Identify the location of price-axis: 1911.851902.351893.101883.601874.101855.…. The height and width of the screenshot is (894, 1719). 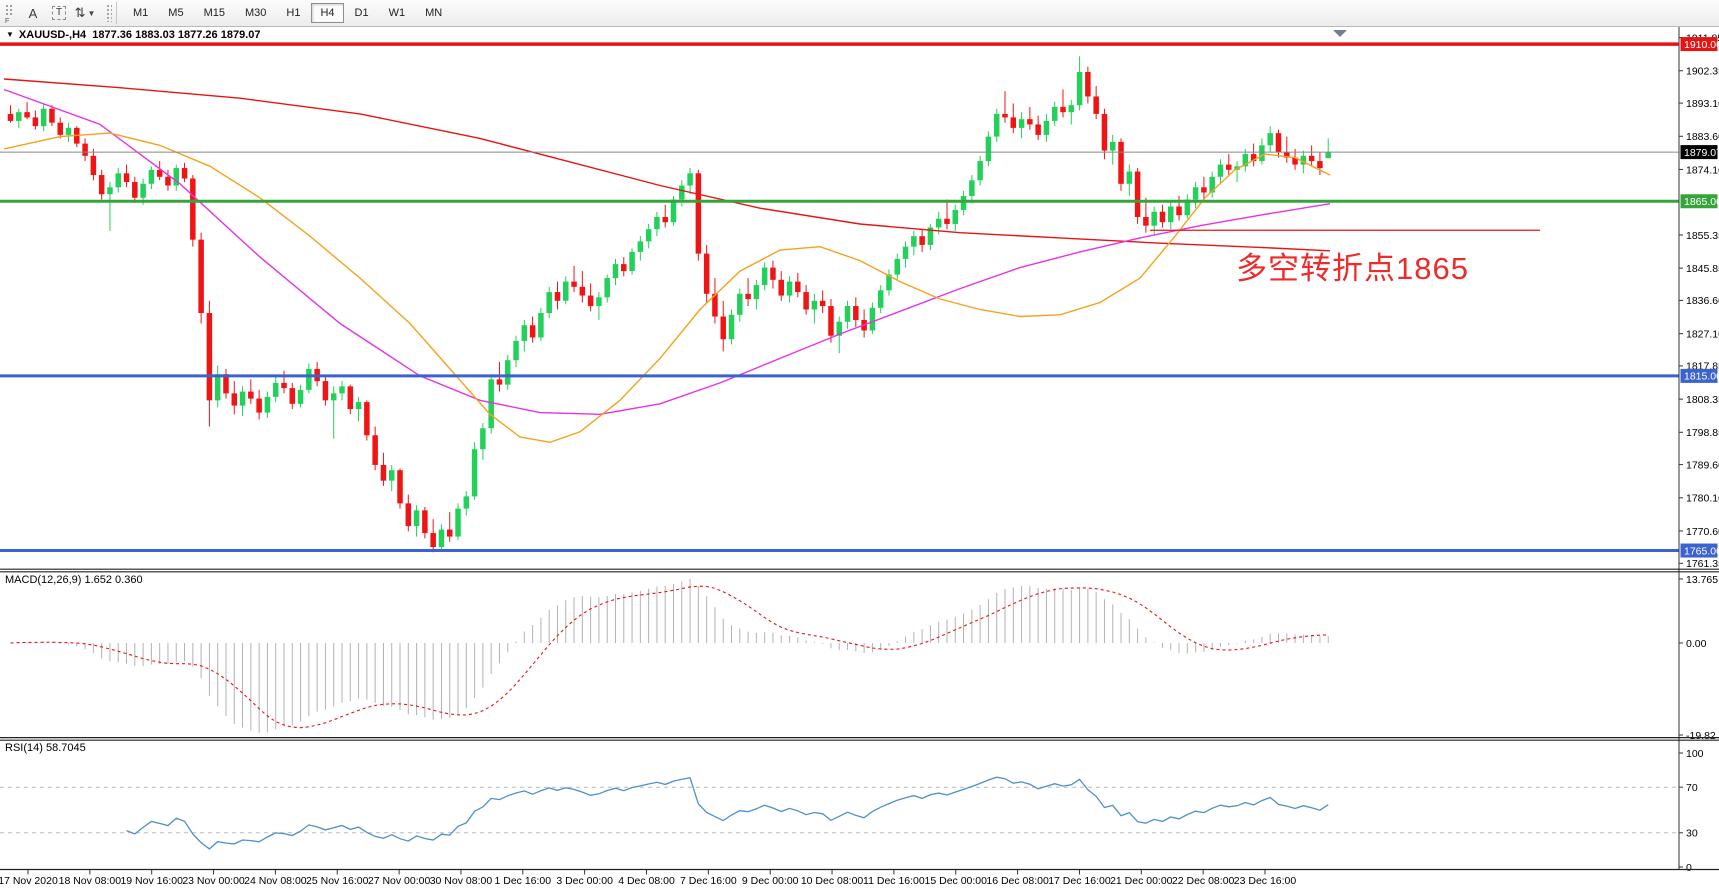
(1699, 301).